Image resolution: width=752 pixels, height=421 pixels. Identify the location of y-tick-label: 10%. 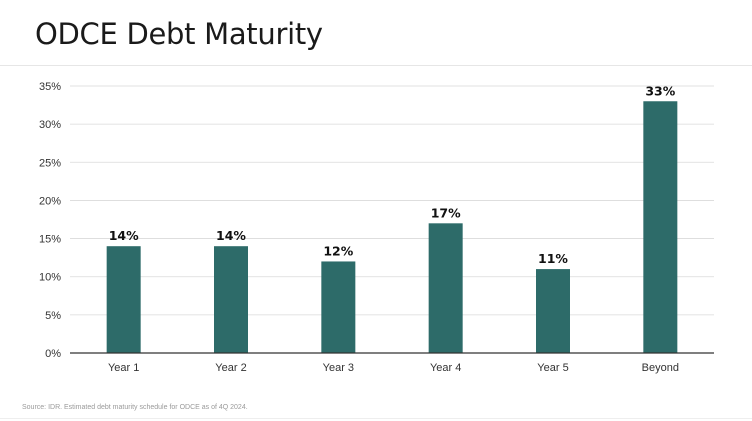
(50, 278).